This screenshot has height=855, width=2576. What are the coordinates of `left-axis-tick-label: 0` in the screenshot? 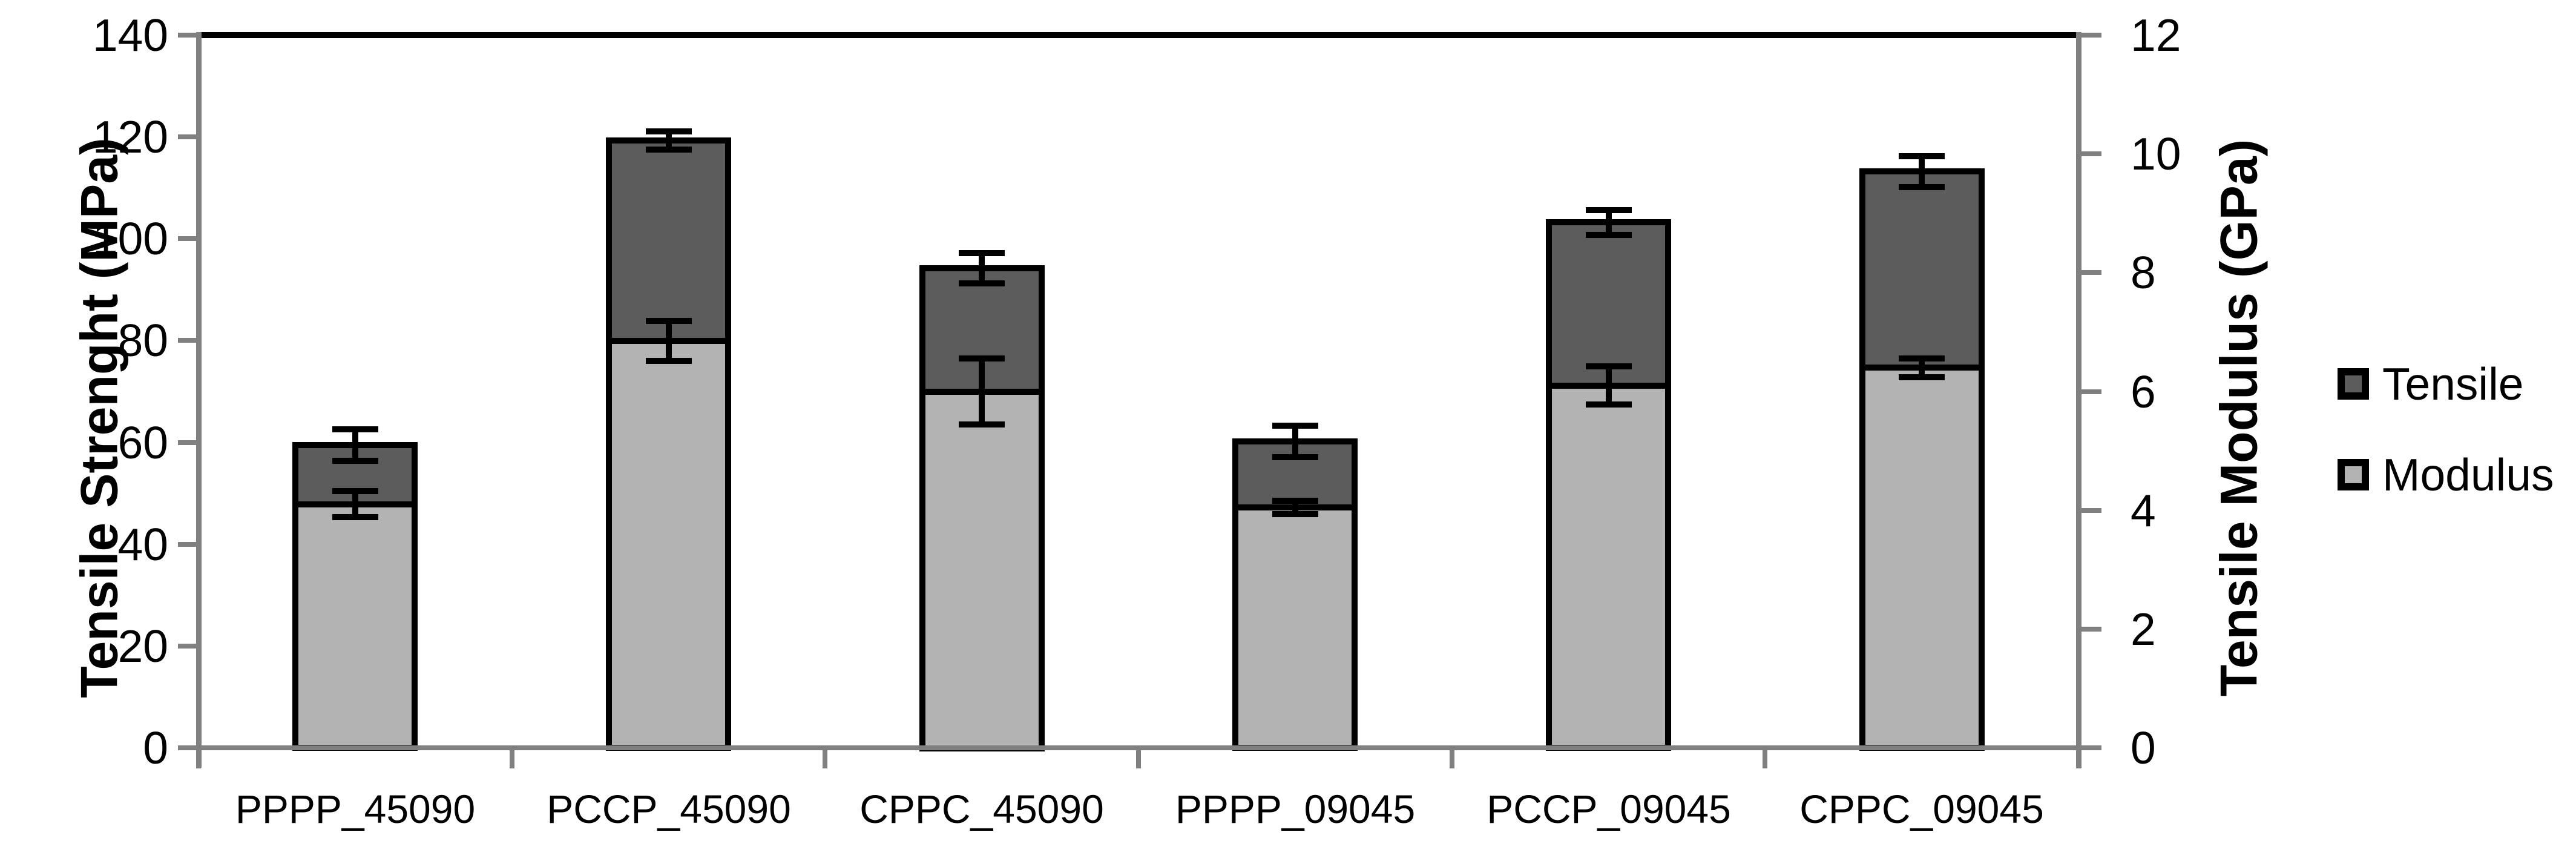 It's located at (155, 747).